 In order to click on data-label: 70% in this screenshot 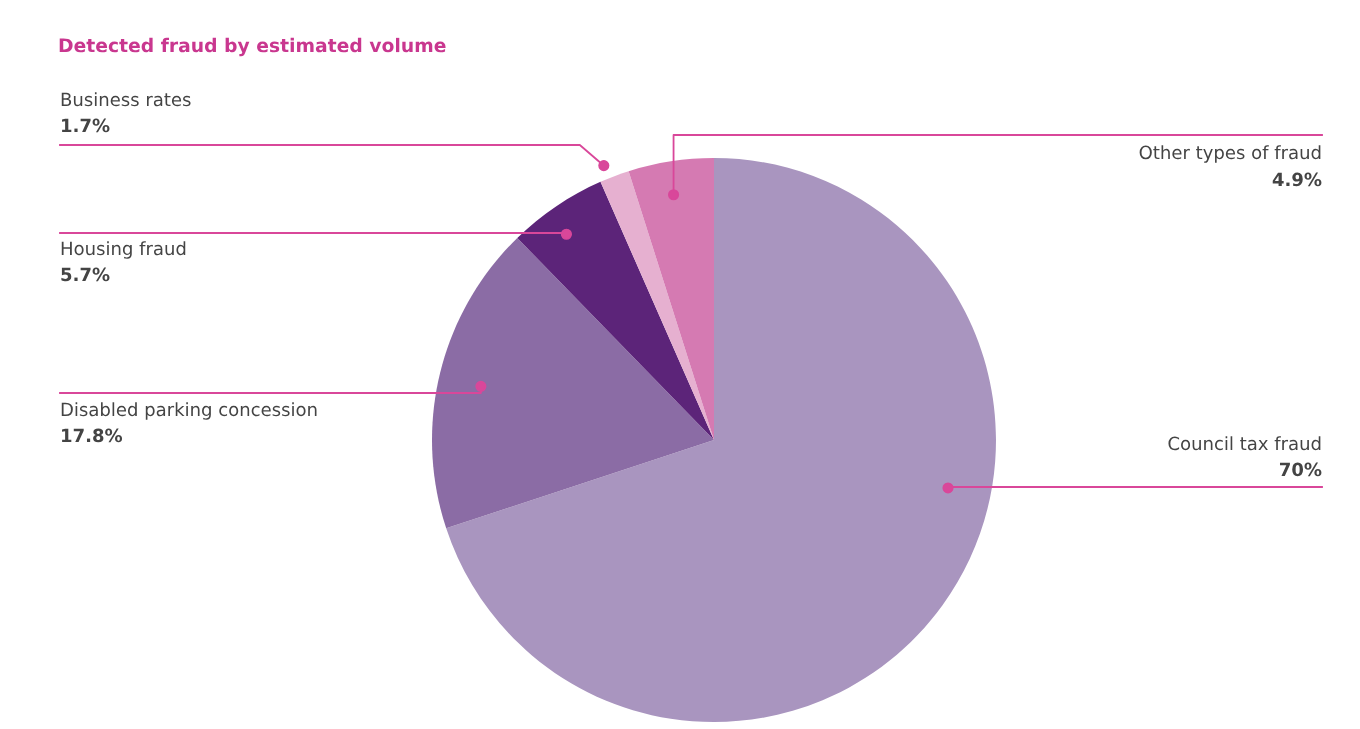, I will do `click(1300, 469)`.